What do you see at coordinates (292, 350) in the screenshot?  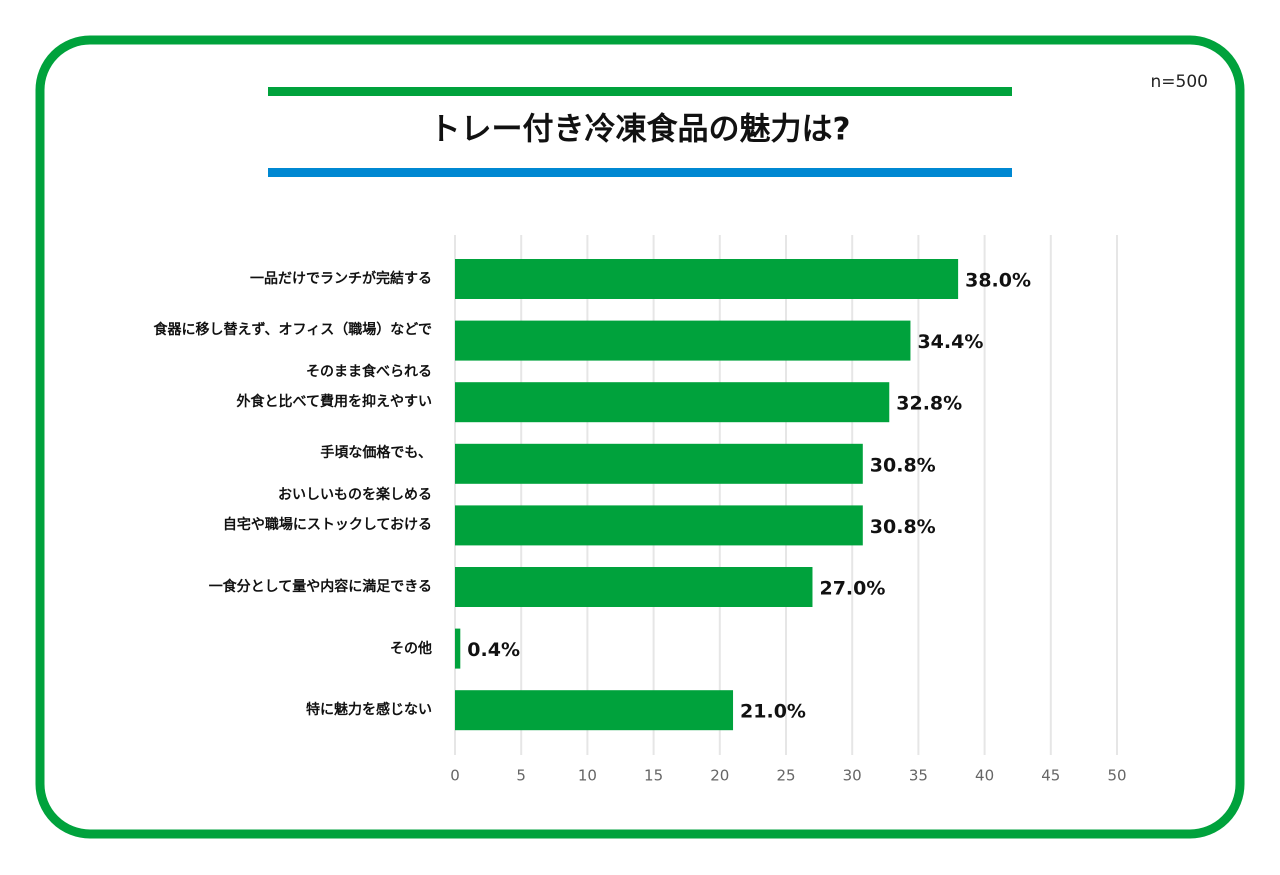 I see `category-label: 食器に移し替えず、オフィス（職場）などで そのまま食べられる` at bounding box center [292, 350].